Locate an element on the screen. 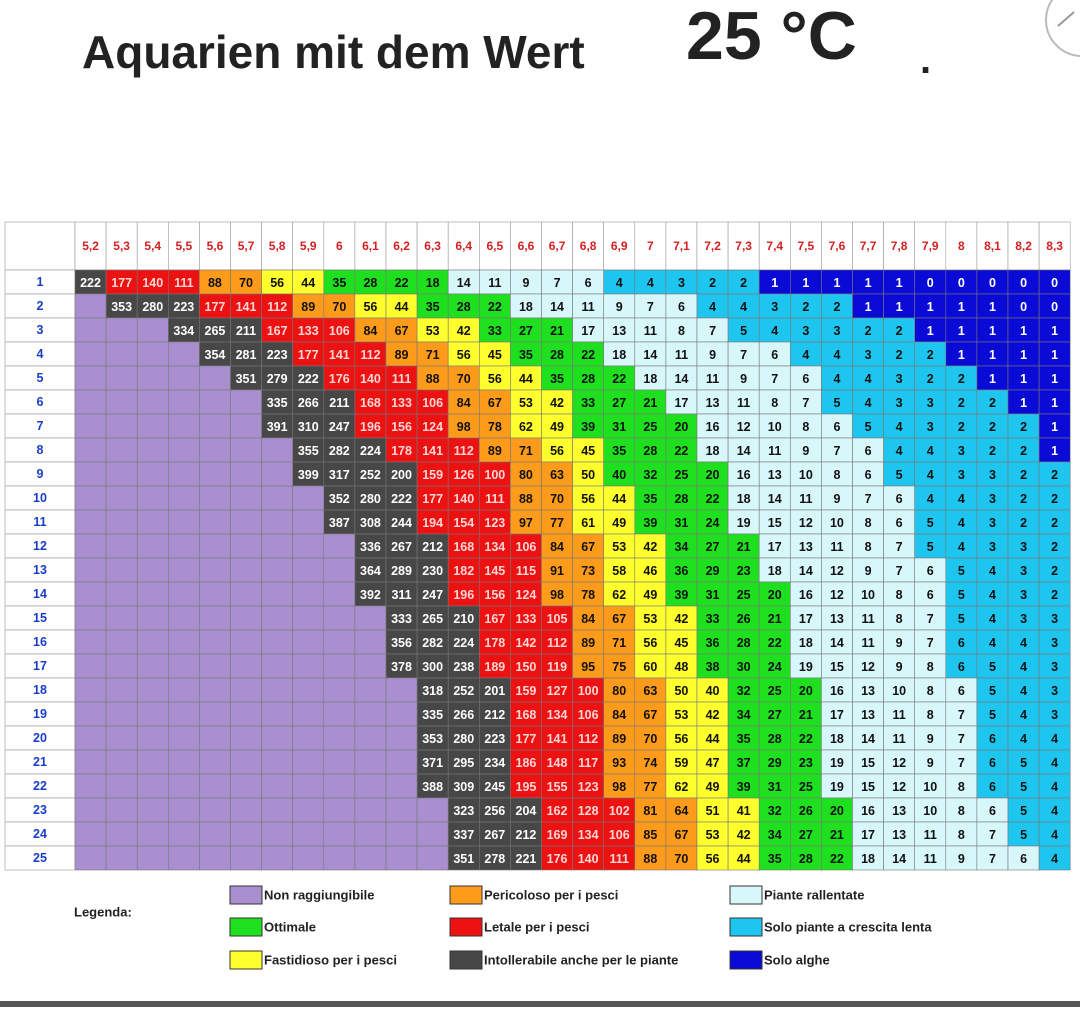 This screenshot has height=1013, width=1080. cell-value: 70 is located at coordinates (246, 283).